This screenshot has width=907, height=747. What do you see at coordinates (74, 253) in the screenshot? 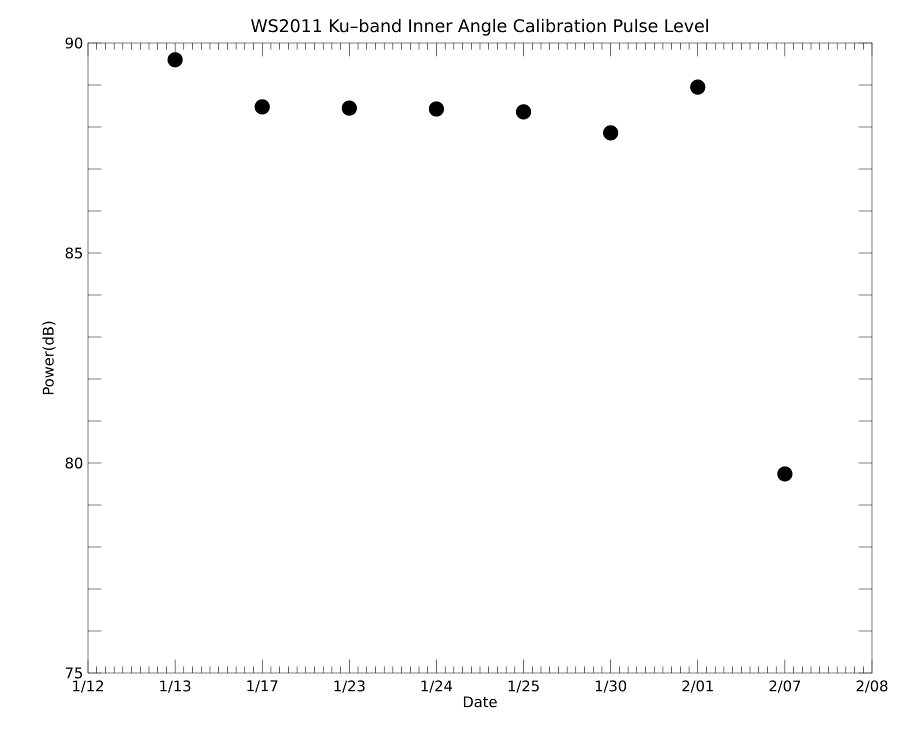
I see `y-tick-label: 85` at bounding box center [74, 253].